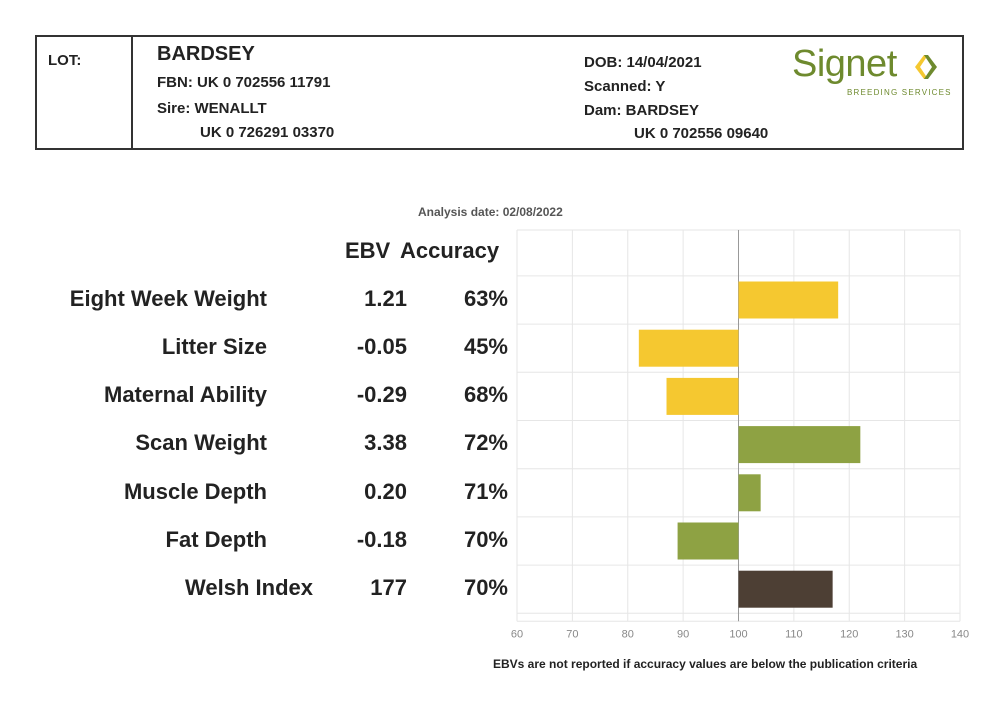  What do you see at coordinates (381, 346) in the screenshot?
I see `trait-ebv: -0.05` at bounding box center [381, 346].